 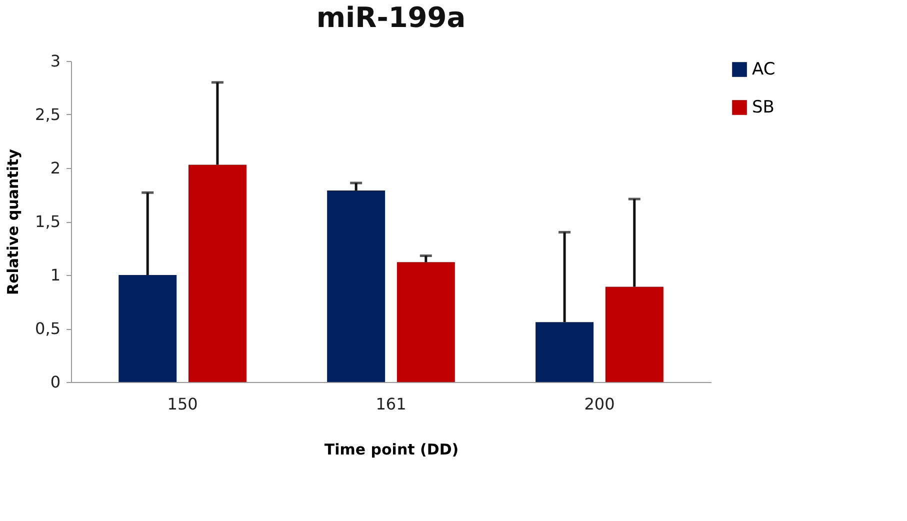 I want to click on x-tick-label: 200, so click(x=599, y=404).